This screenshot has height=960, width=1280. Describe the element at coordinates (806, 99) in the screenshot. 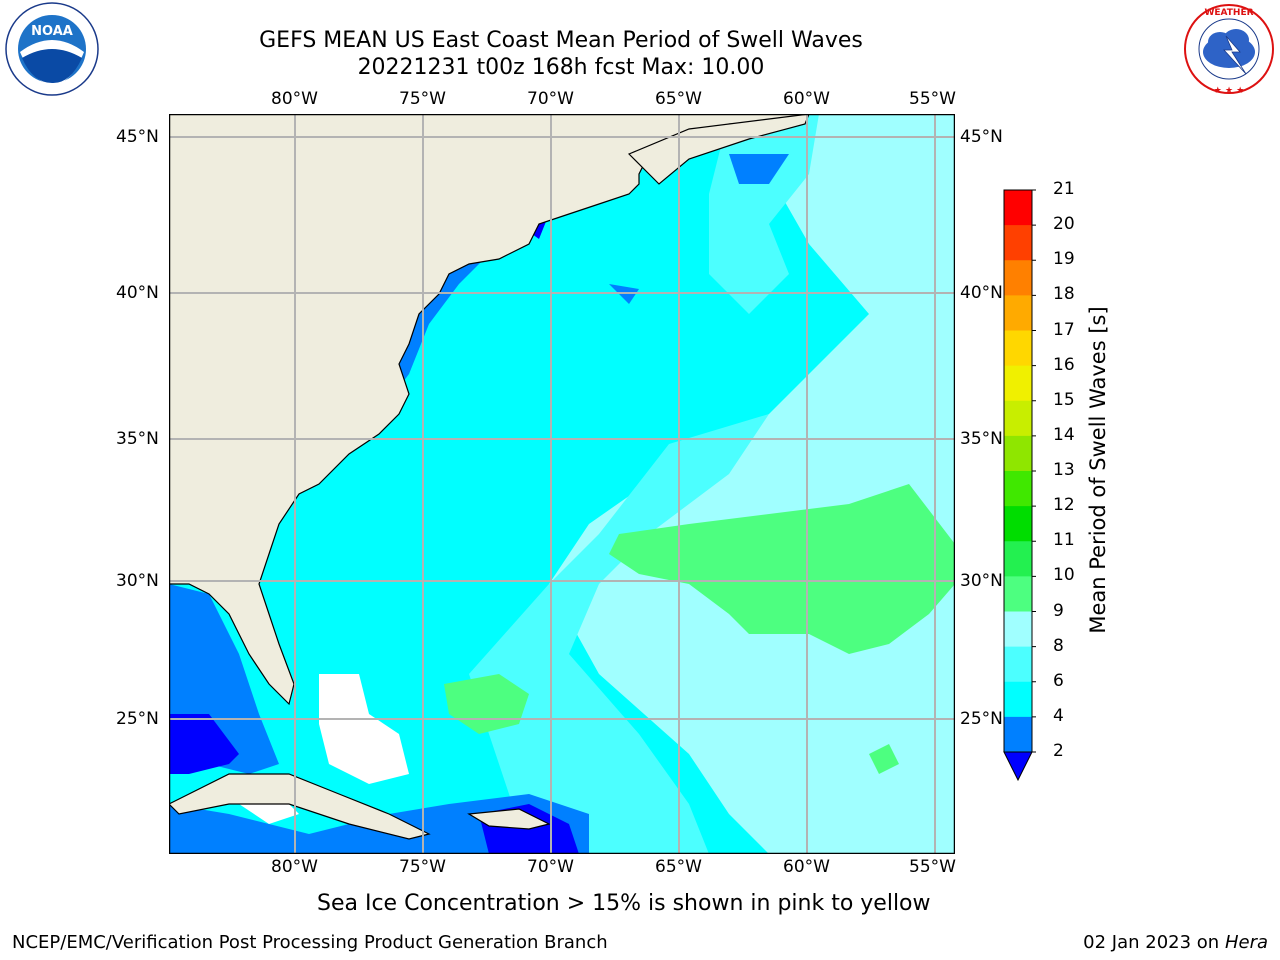

I see `lon-label-top: 60°W` at that location.